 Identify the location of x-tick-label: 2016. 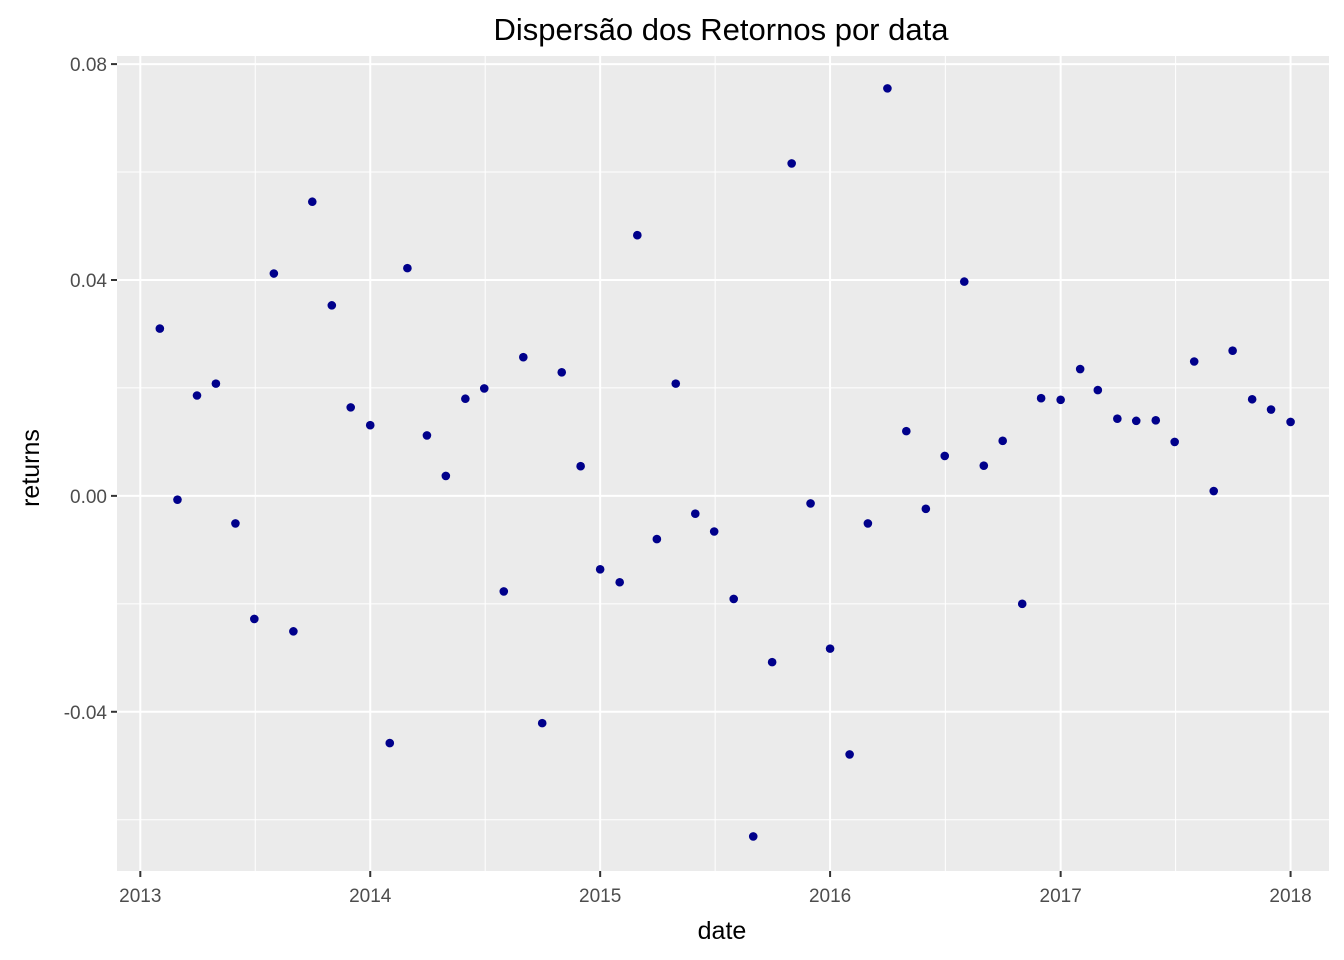
(830, 896).